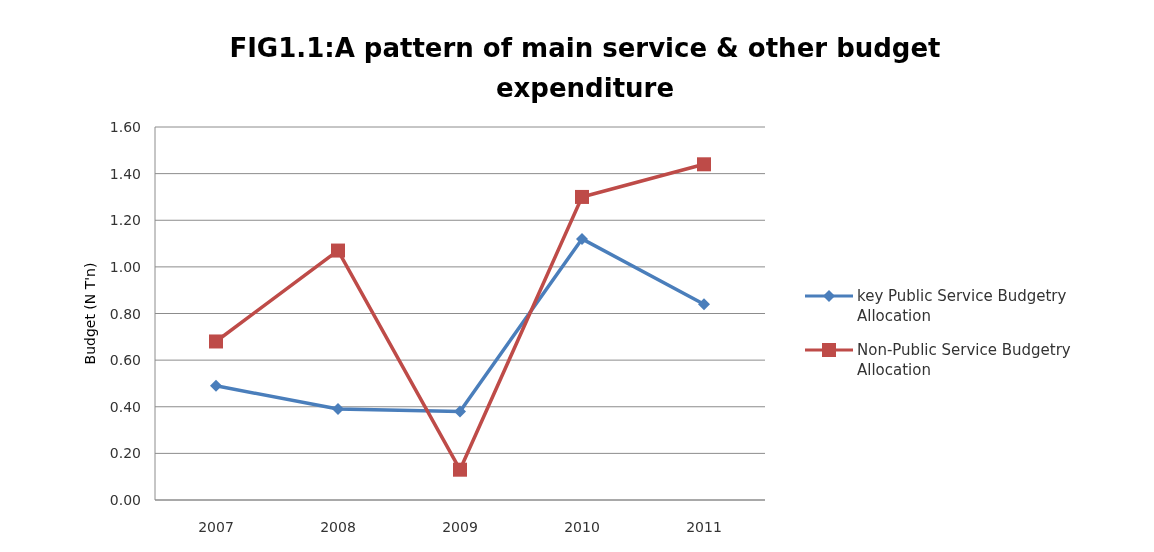  Describe the element at coordinates (125, 173) in the screenshot. I see `y-tick-label: 1.40` at that location.